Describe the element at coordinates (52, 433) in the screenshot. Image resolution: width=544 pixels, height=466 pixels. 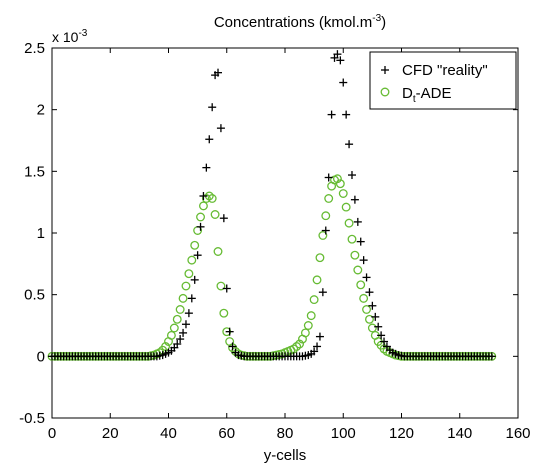
I see `x-tick-label: 0` at that location.